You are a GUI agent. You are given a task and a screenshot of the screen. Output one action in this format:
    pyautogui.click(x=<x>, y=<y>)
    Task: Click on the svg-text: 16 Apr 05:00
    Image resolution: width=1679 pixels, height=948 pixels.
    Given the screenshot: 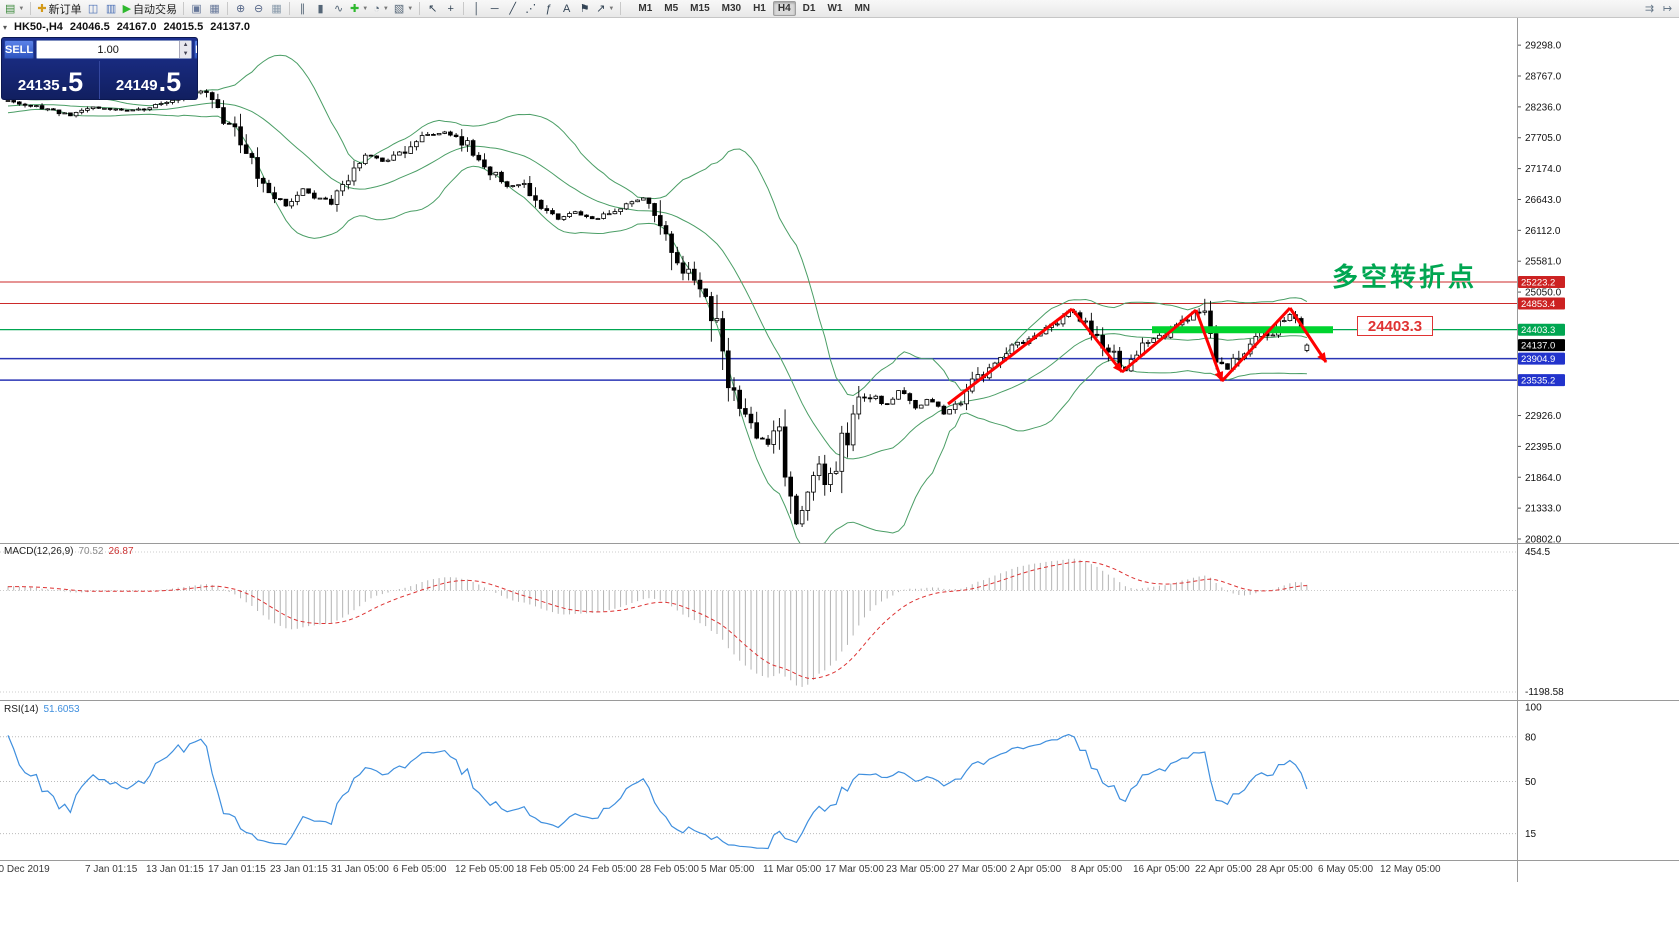 What is the action you would take?
    pyautogui.click(x=1161, y=869)
    